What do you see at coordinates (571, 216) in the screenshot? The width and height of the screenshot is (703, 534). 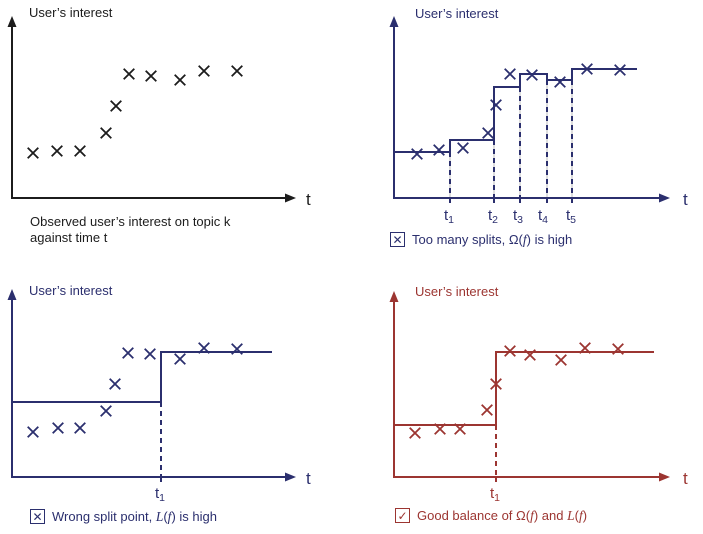 I see `tick-label-t5: t5` at bounding box center [571, 216].